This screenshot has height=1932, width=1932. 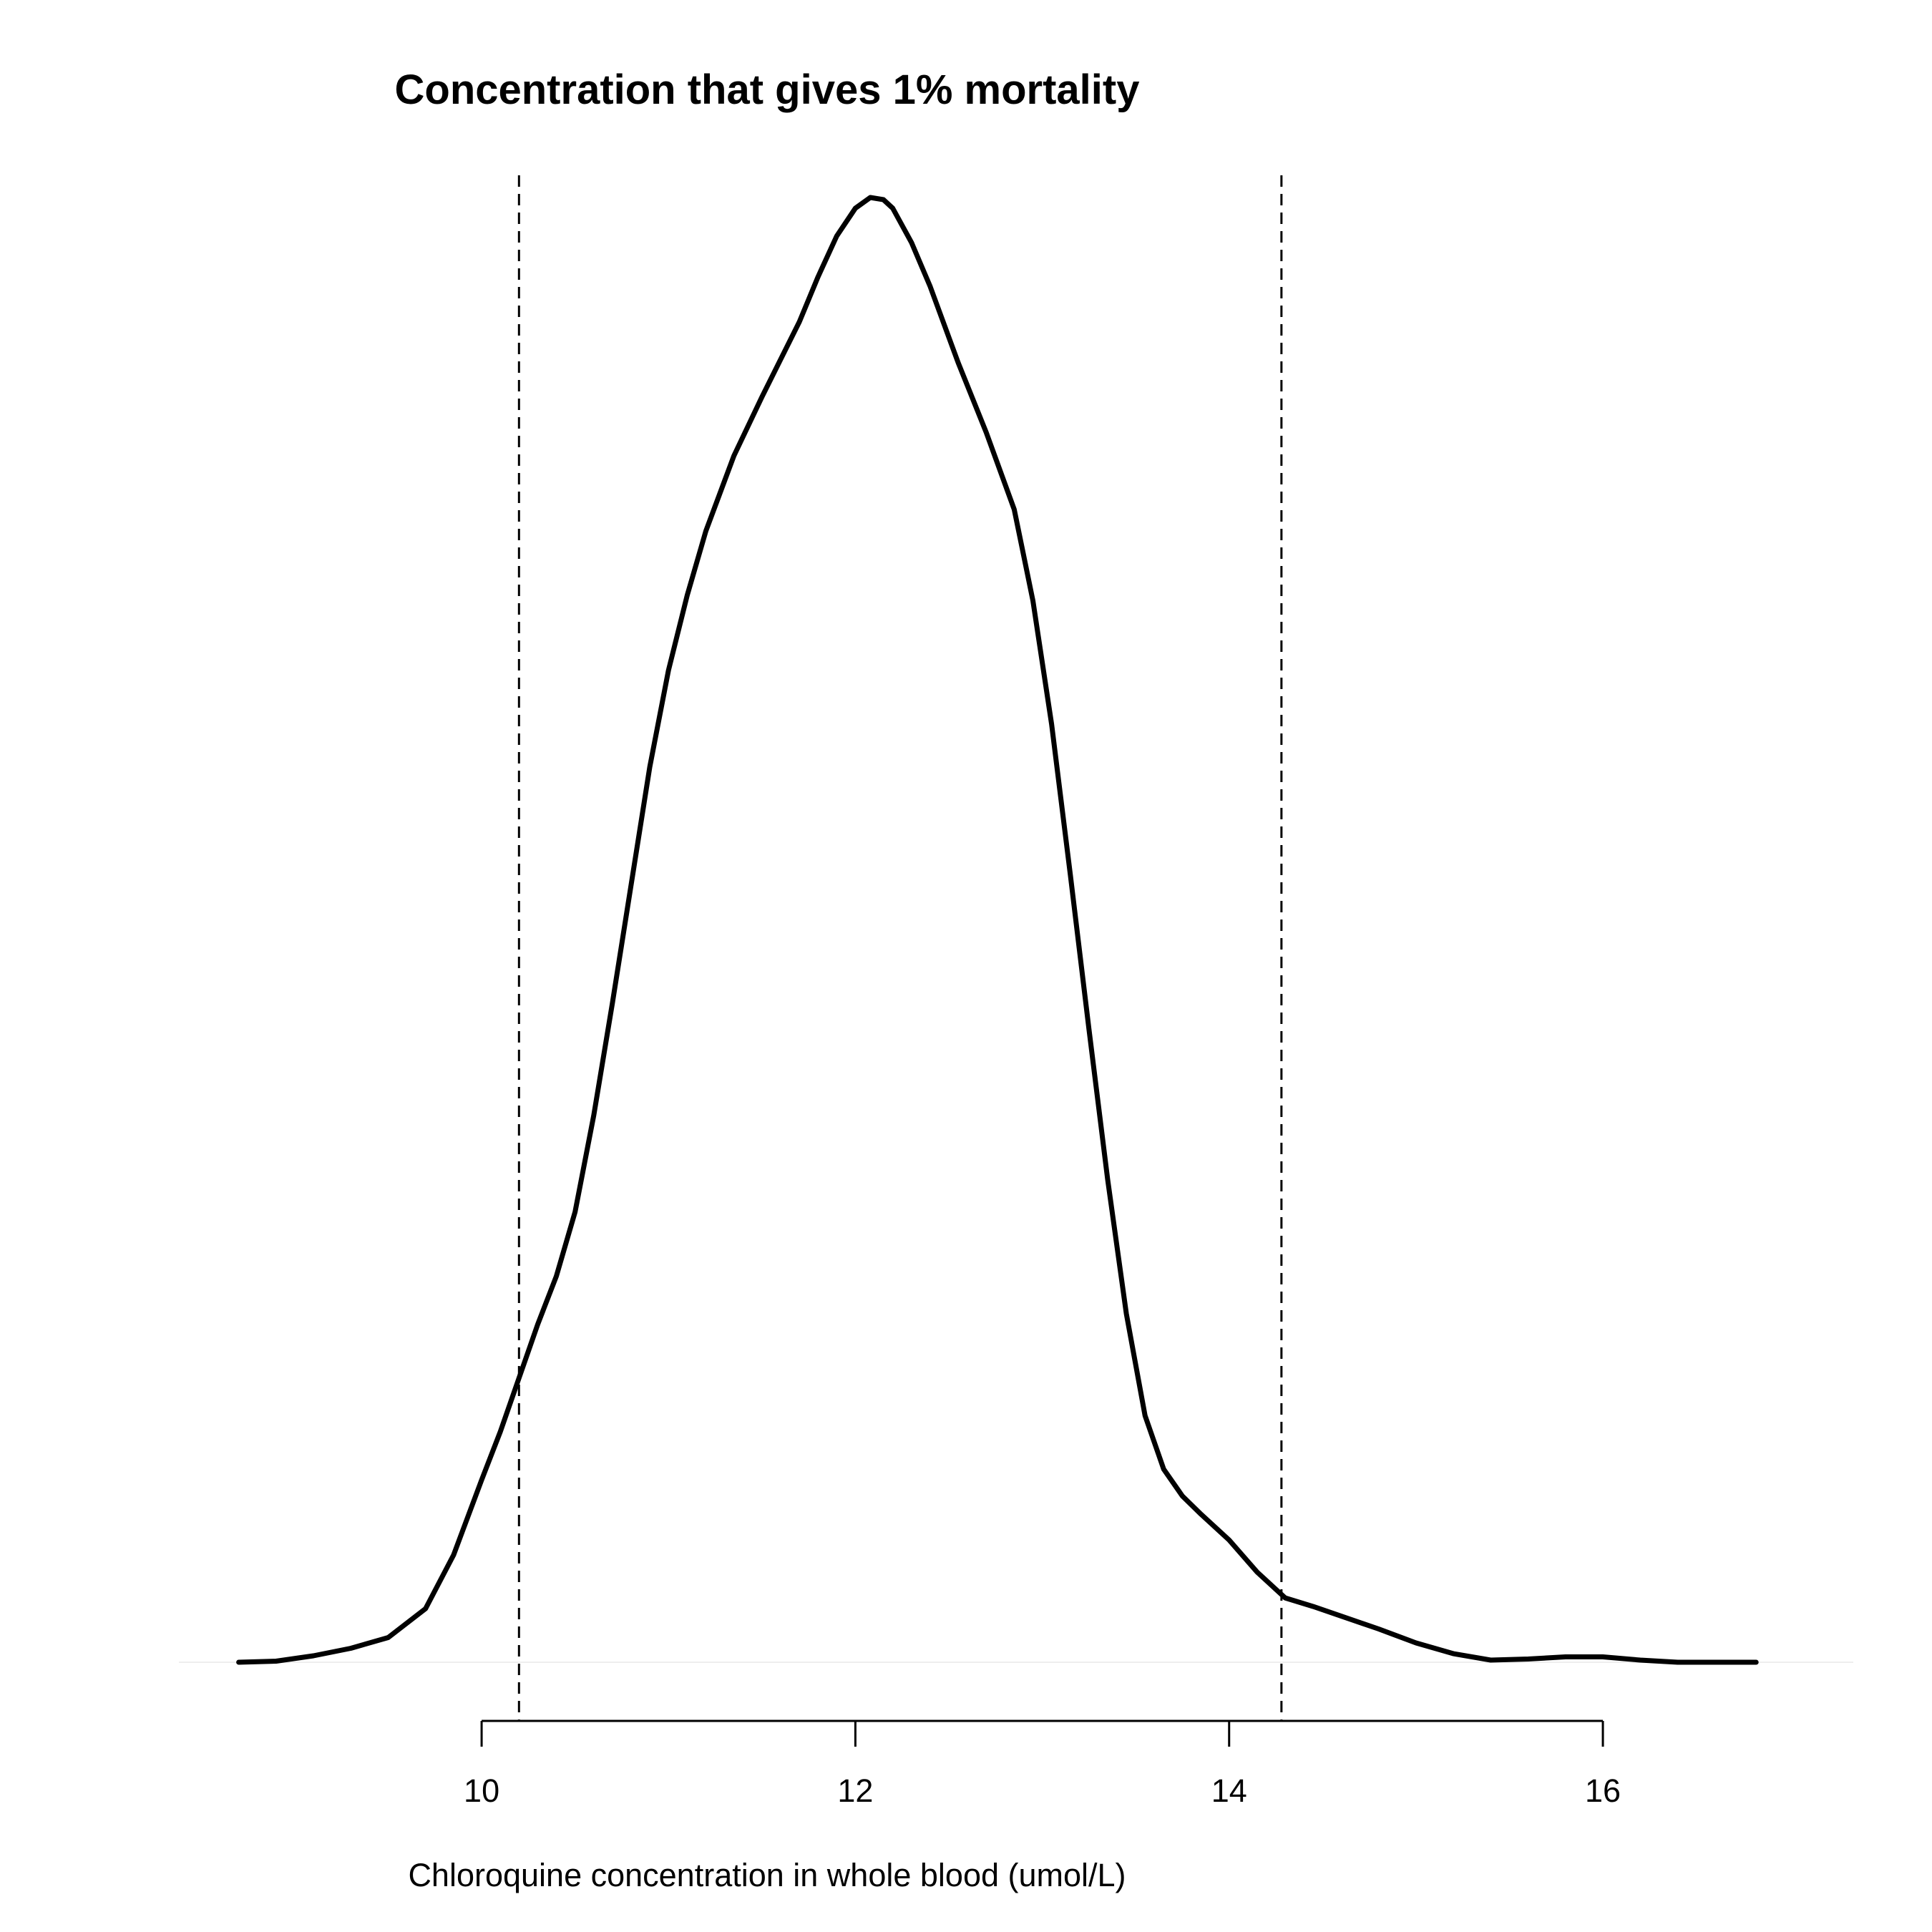 What do you see at coordinates (767, 90) in the screenshot?
I see `chart-title: Concentration that gives 1% mortality` at bounding box center [767, 90].